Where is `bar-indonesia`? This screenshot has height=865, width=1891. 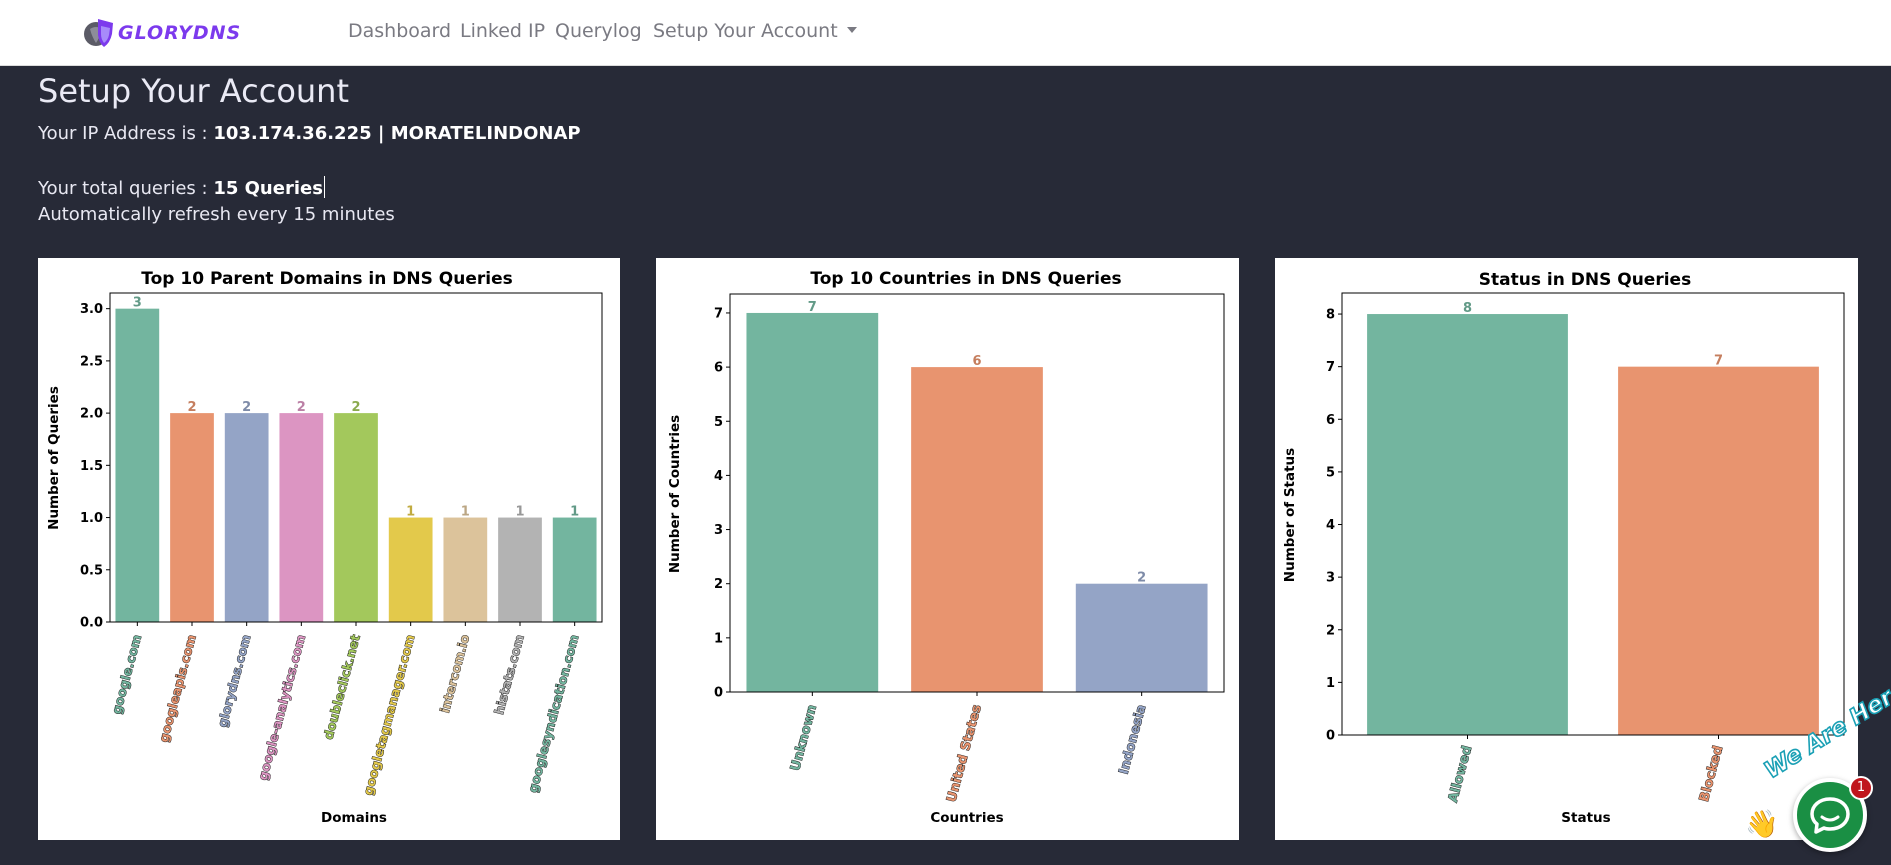 bar-indonesia is located at coordinates (1141, 637).